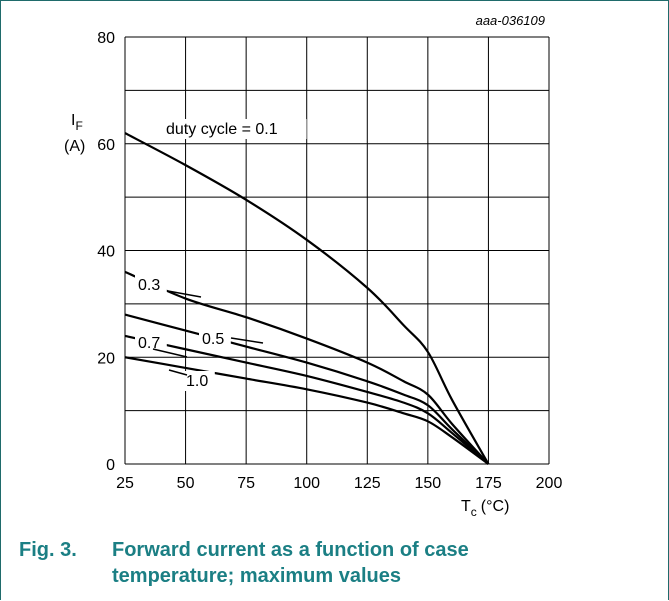 This screenshot has height=601, width=669. I want to click on curve-label-0-5: 0.5, so click(213, 339).